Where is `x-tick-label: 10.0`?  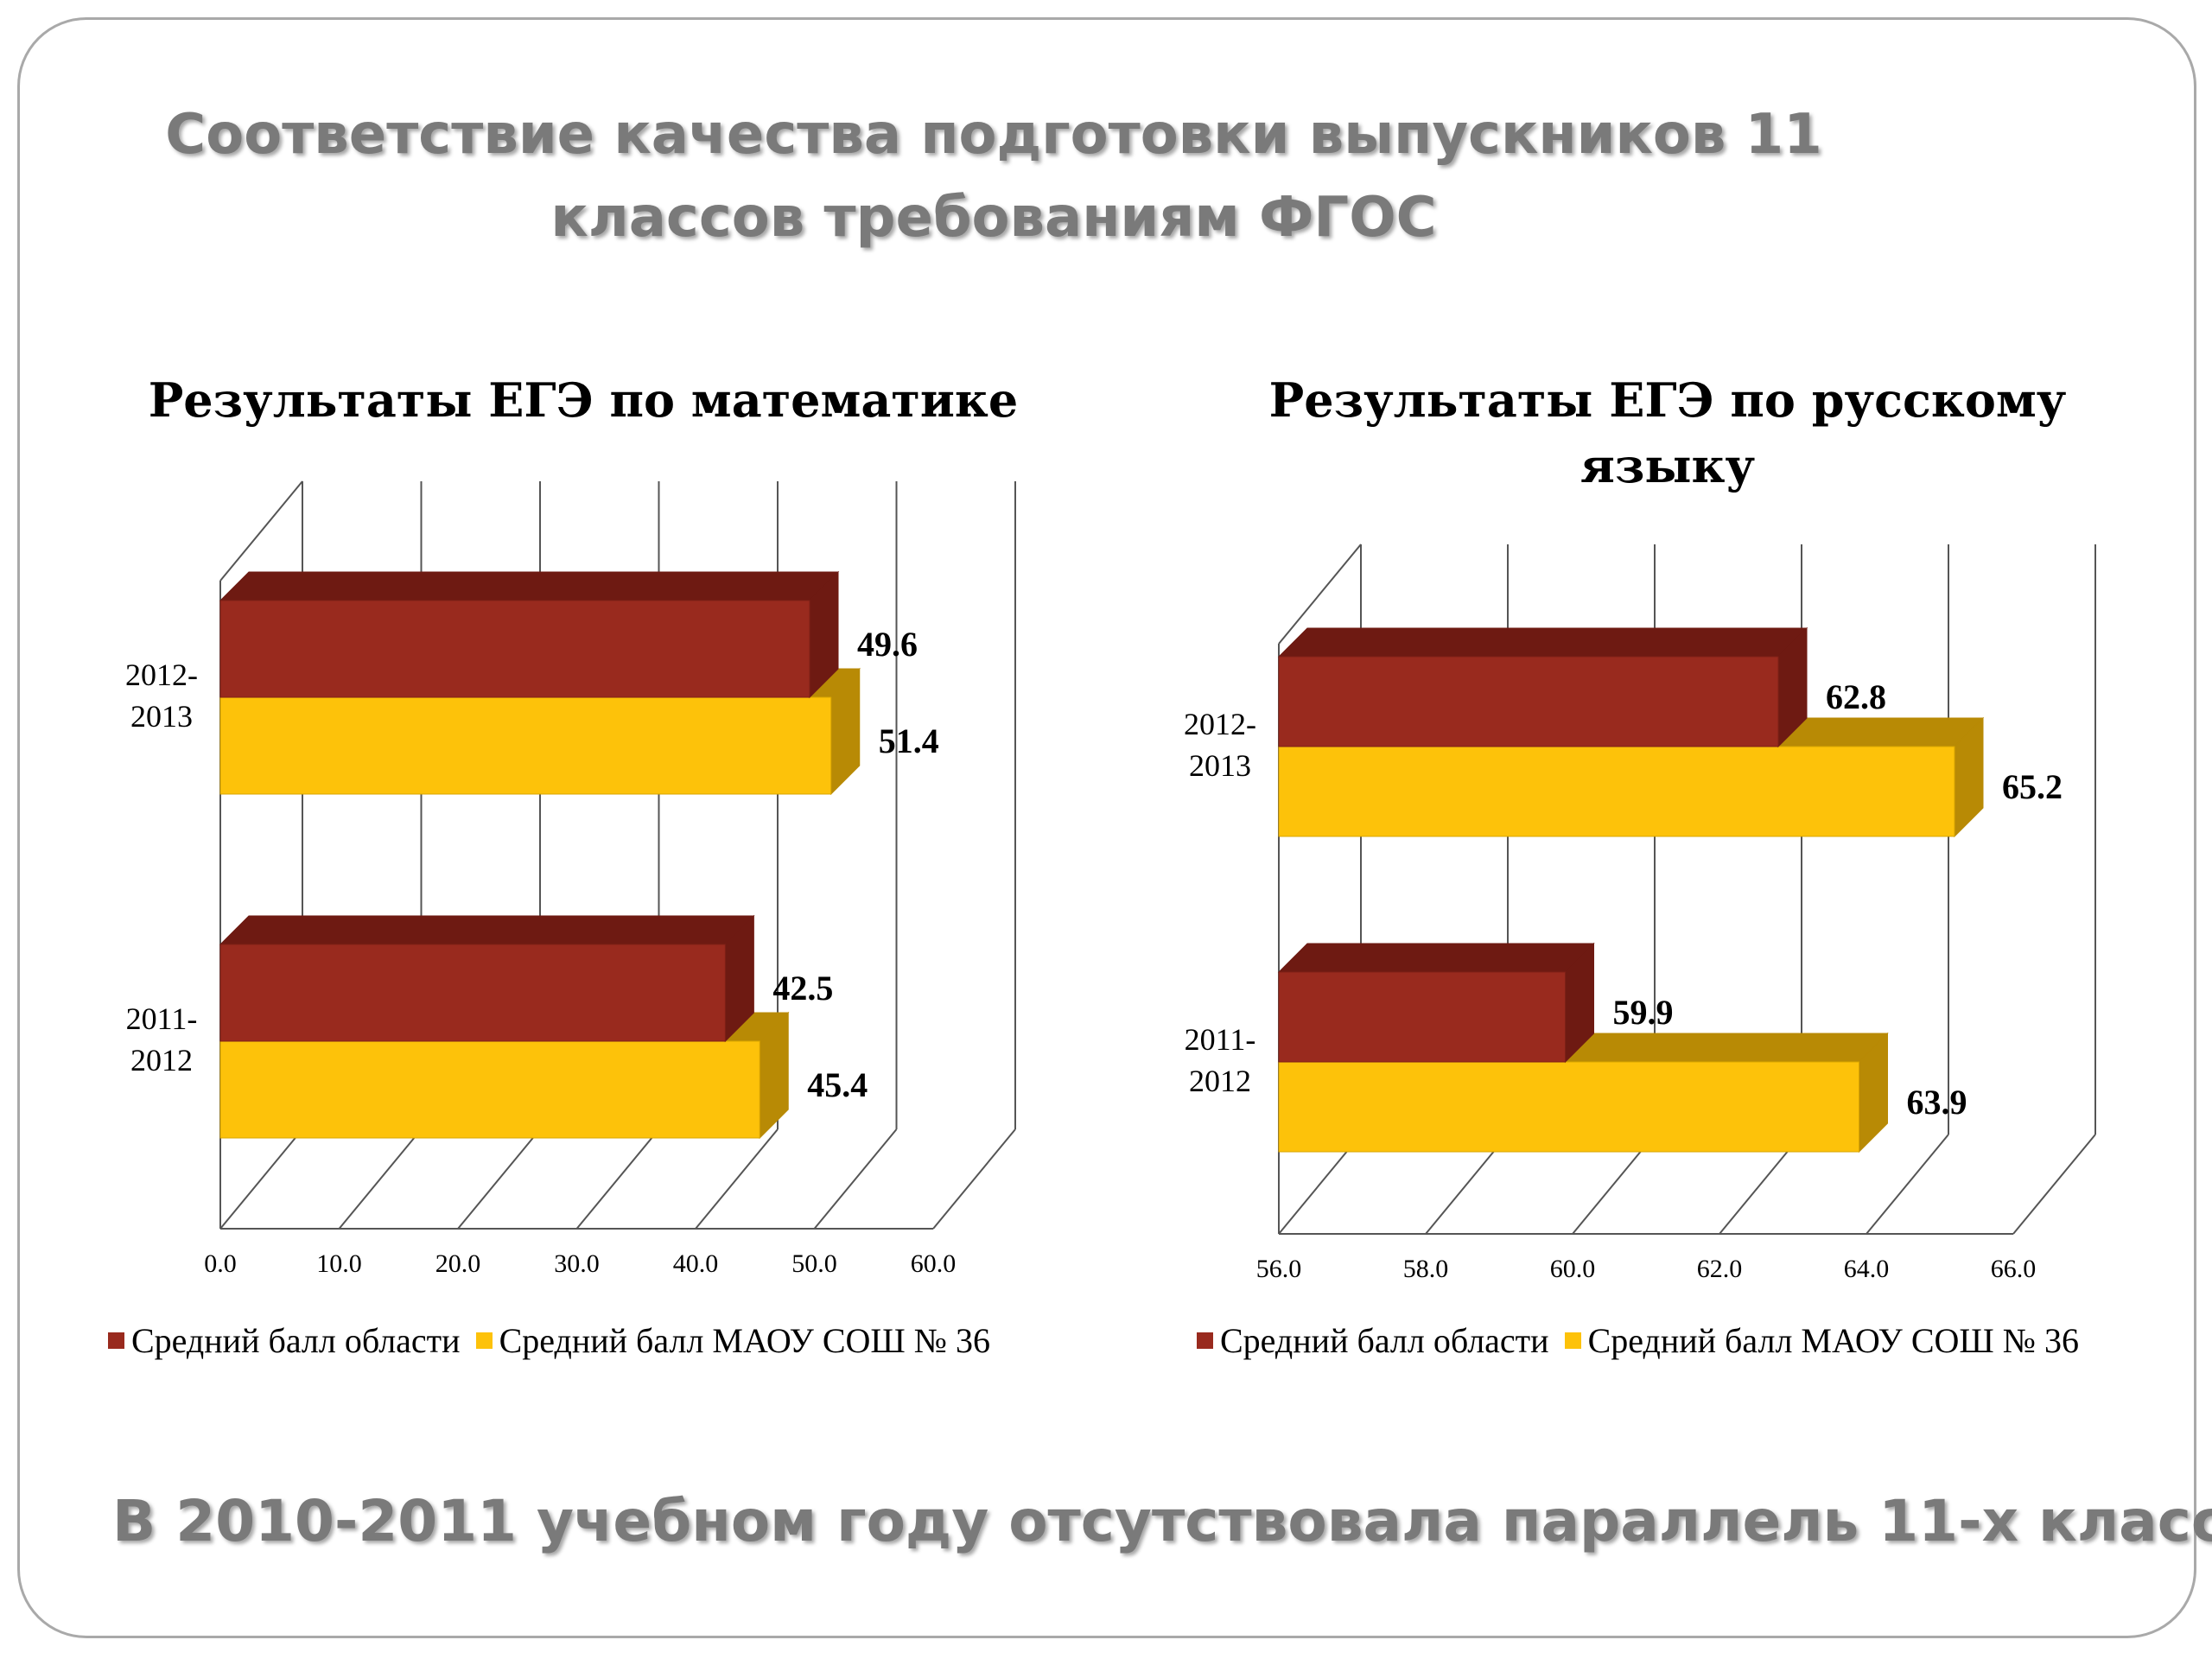 x-tick-label: 10.0 is located at coordinates (339, 1263).